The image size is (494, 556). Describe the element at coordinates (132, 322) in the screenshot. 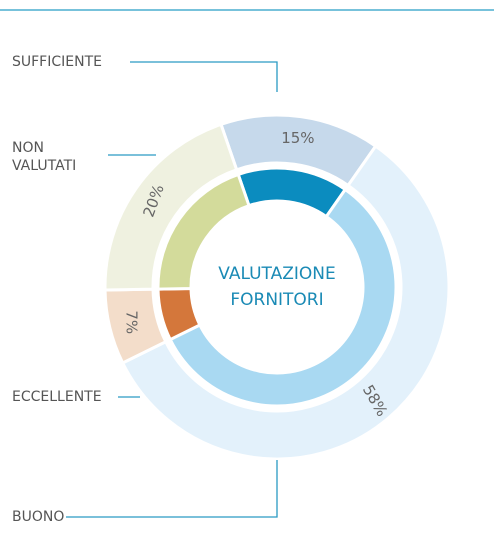

I see `value-label: 7%` at that location.